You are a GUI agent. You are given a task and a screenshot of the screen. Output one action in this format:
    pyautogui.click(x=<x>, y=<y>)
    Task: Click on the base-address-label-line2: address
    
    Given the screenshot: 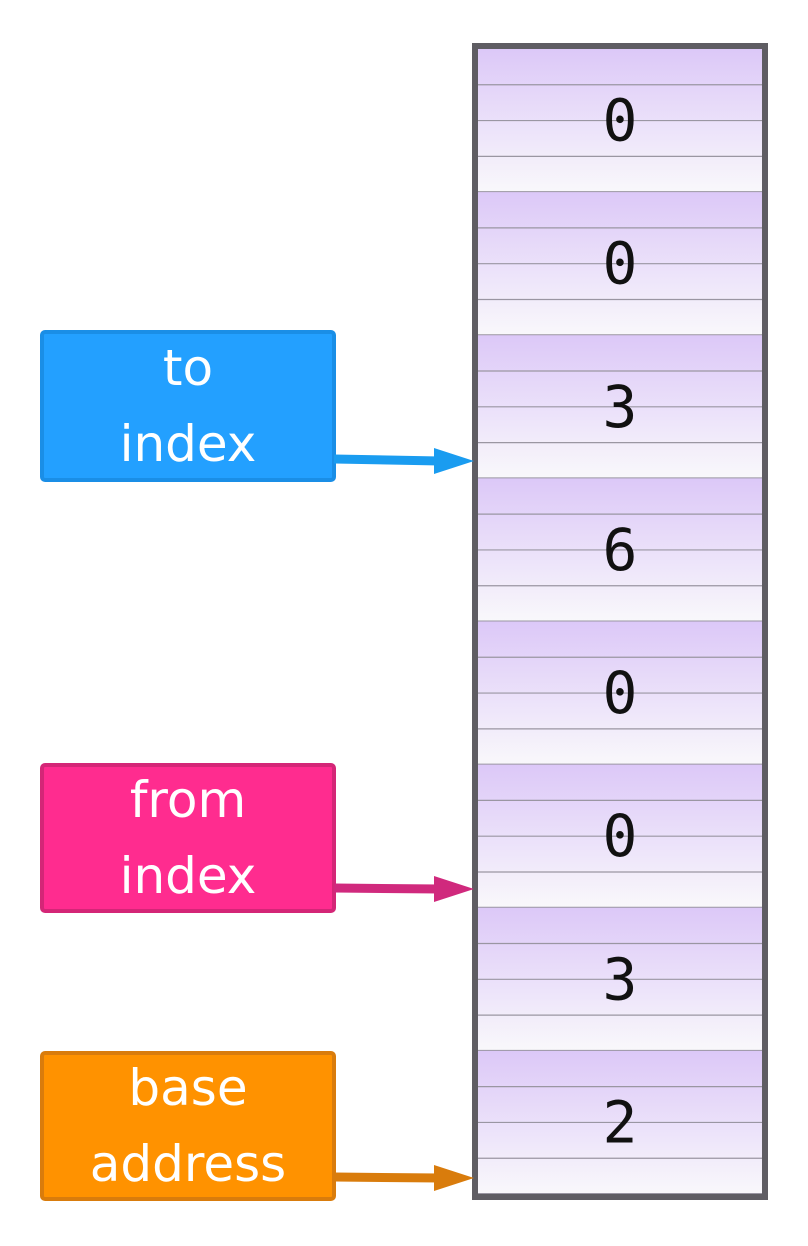 What is the action you would take?
    pyautogui.click(x=188, y=1164)
    